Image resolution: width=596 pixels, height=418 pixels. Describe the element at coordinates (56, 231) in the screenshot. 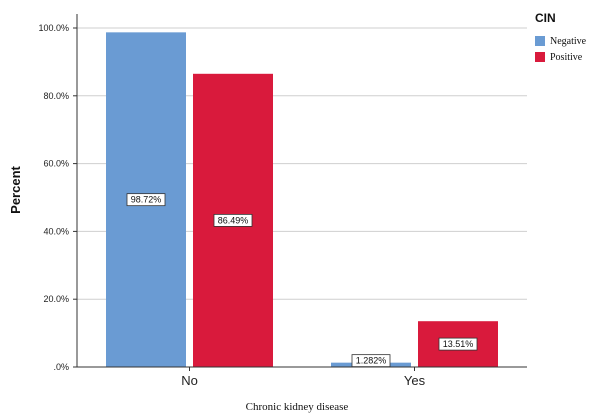

I see `y-tick-label: 40.0%` at that location.